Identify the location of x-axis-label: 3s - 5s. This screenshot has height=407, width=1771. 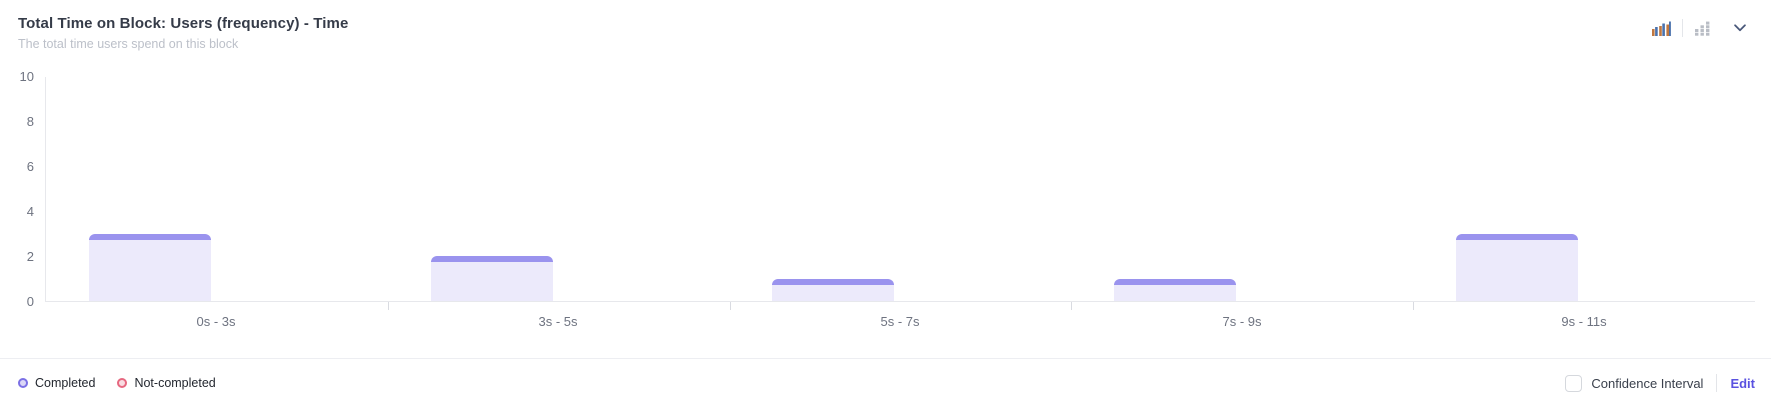
(558, 321).